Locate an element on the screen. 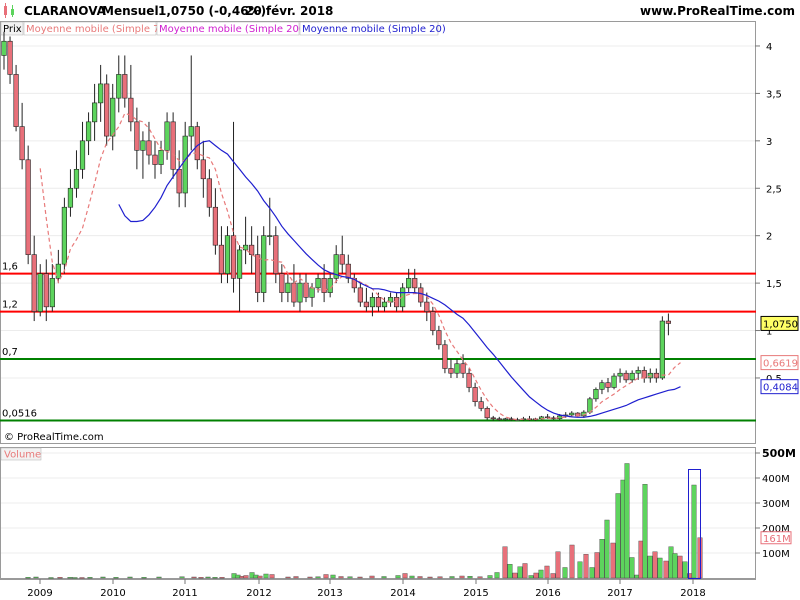 The image size is (800, 600). price-tags: 1,0750 0,6619 0,4084 is located at coordinates (779, 355).